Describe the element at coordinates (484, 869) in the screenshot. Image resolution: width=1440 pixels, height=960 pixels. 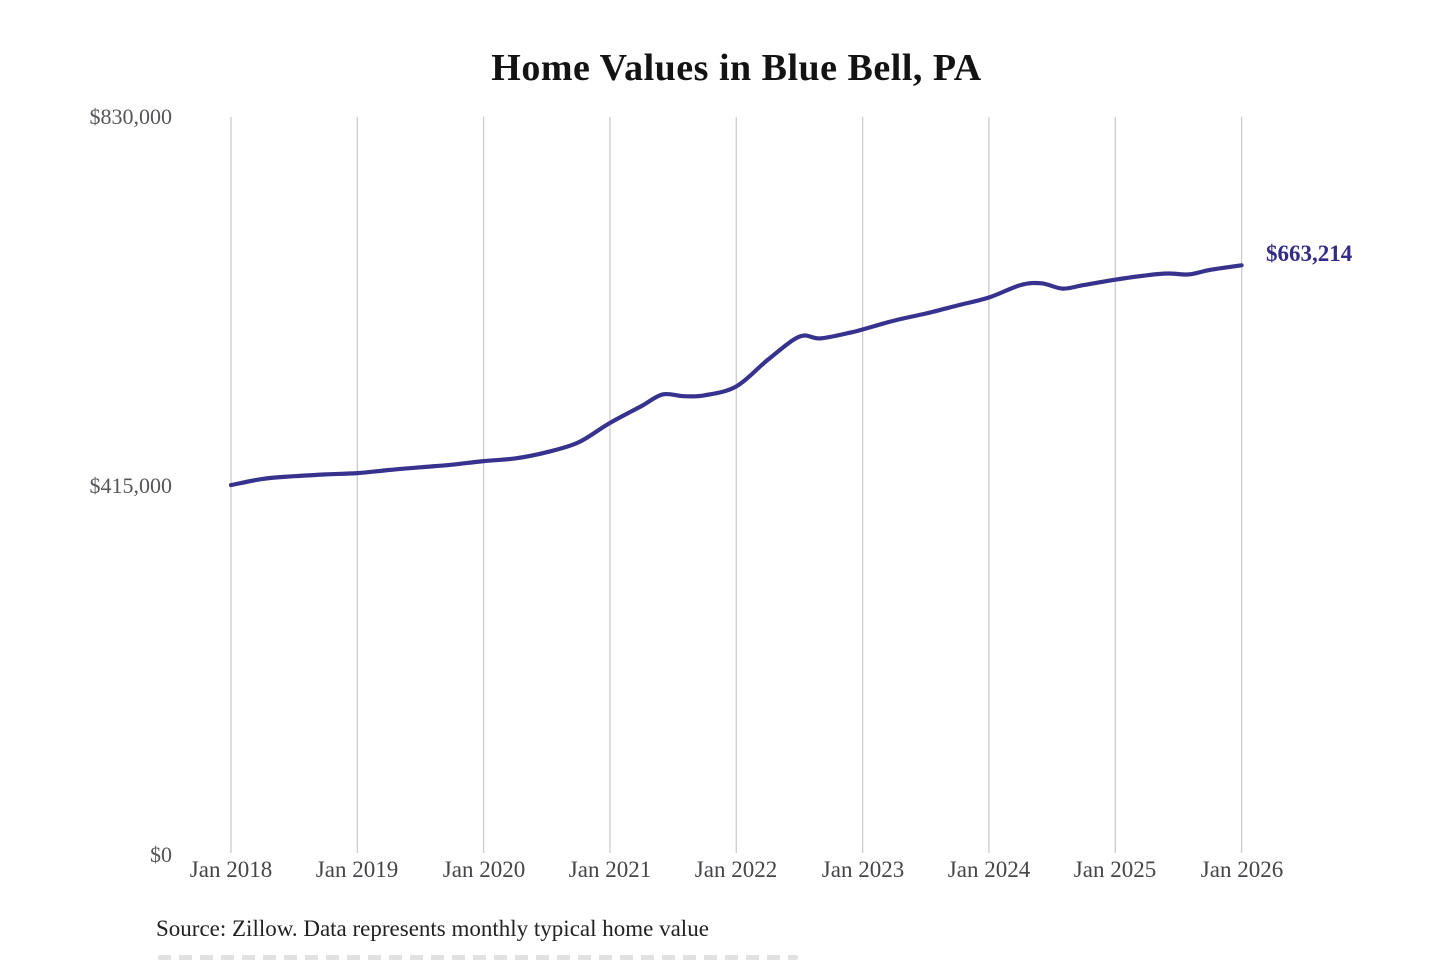
I see `x-axis-tick-jan-2020: Jan 2020` at that location.